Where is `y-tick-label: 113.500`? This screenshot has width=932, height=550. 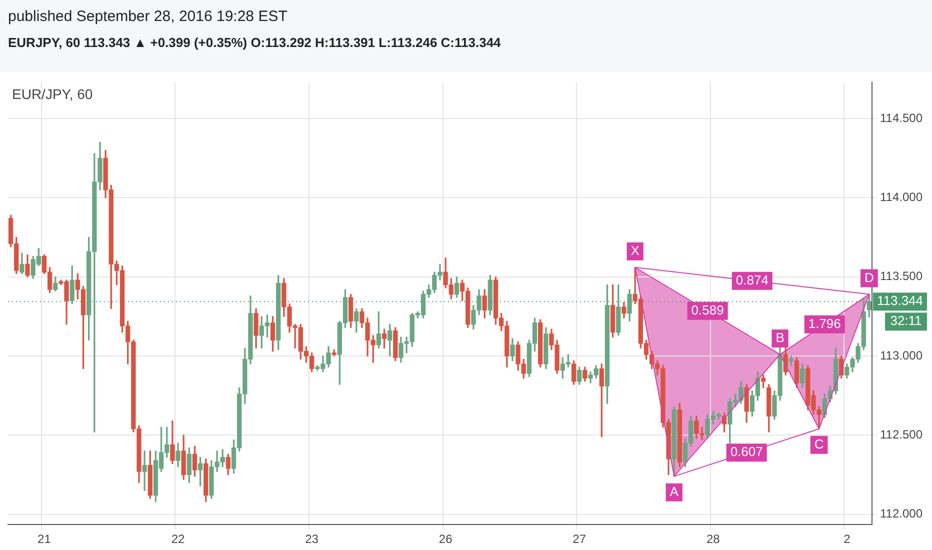 y-tick-label: 113.500 is located at coordinates (901, 276).